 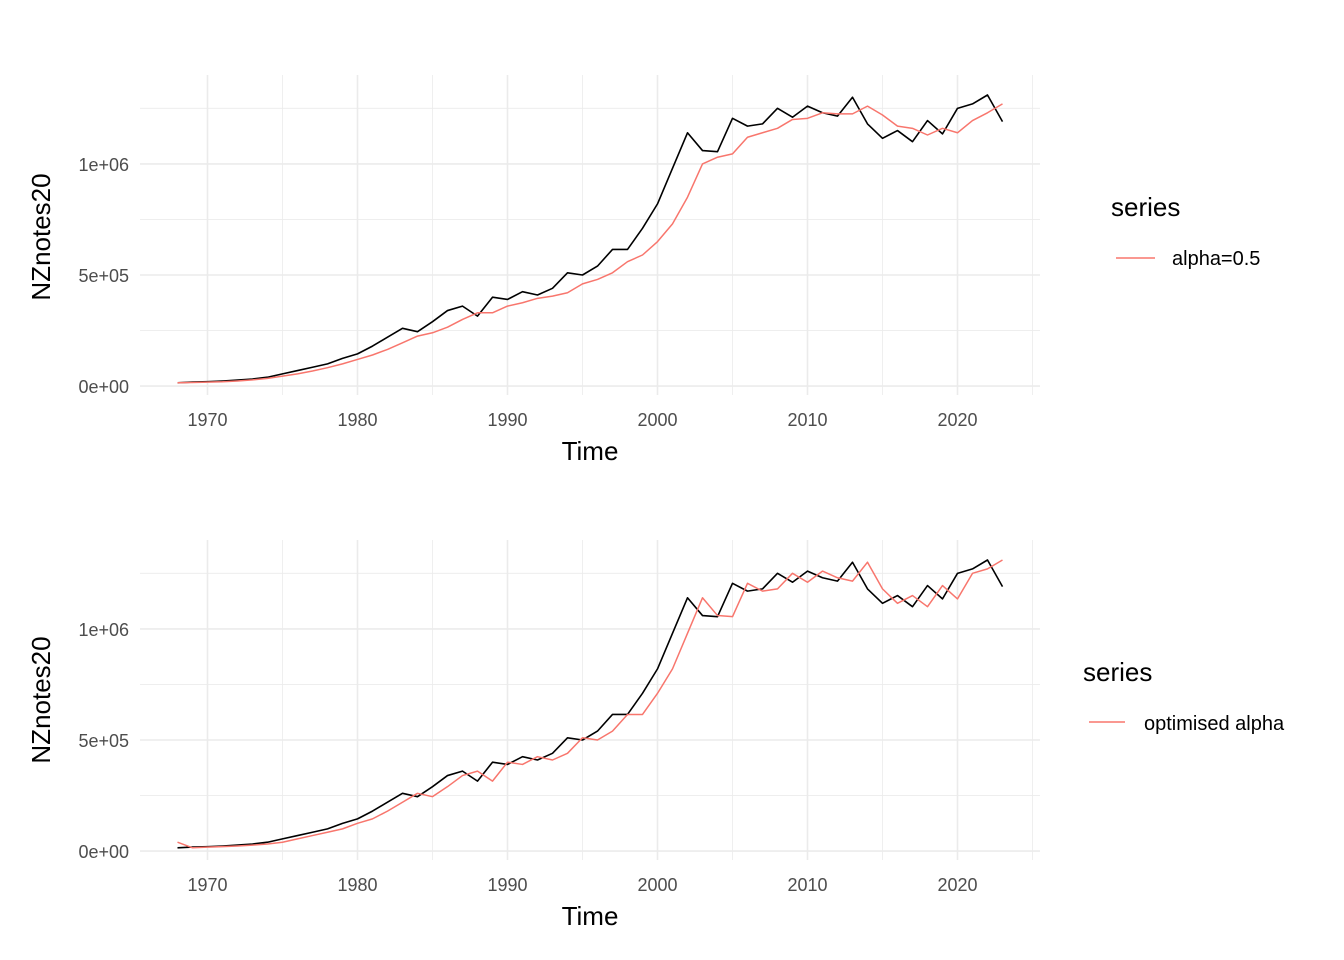 I want to click on bottom-panel-x-tick-label: 2020, so click(x=957, y=885).